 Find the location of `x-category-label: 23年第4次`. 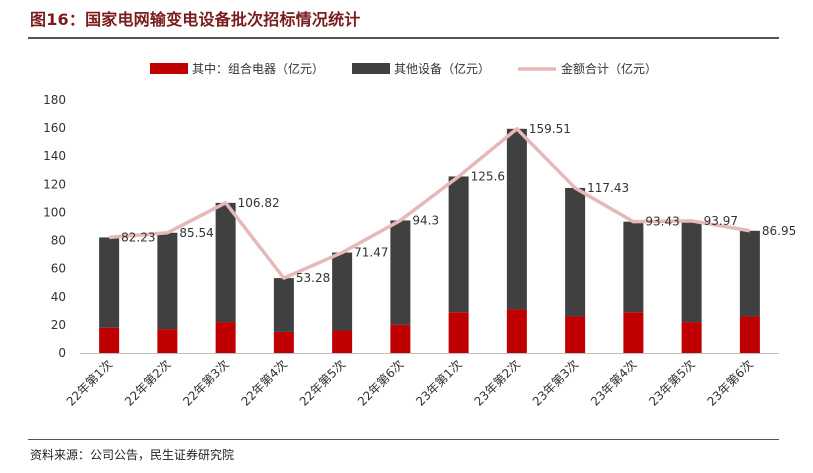

x-category-label: 23年第4次 is located at coordinates (614, 383).